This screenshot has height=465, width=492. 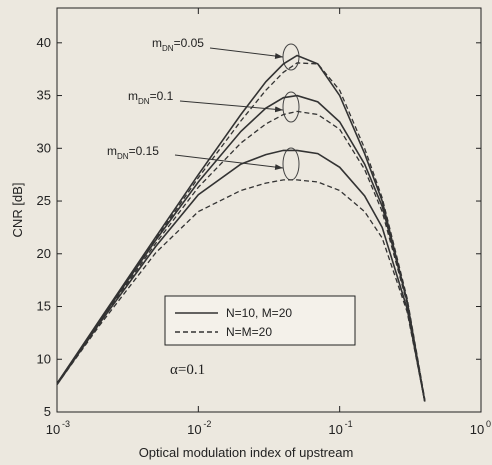 What do you see at coordinates (66, 424) in the screenshot?
I see `x-tick-exponent: -3` at bounding box center [66, 424].